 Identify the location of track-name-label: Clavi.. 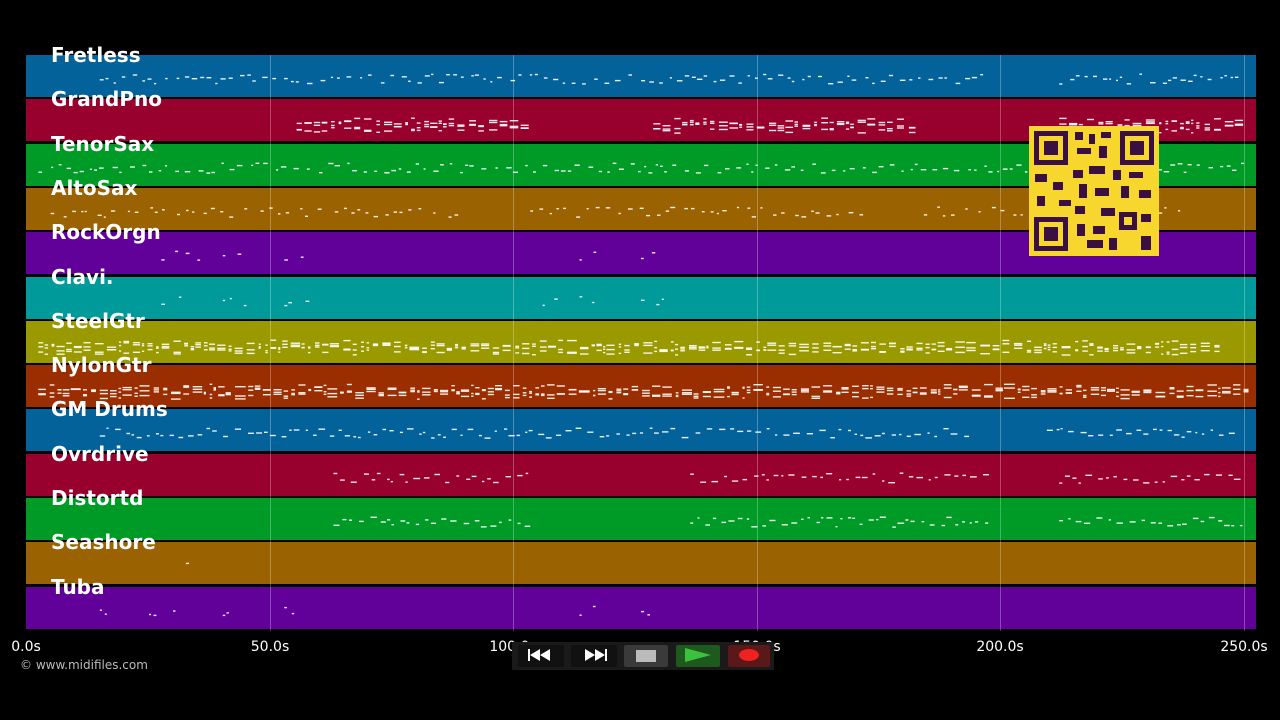
(82, 277).